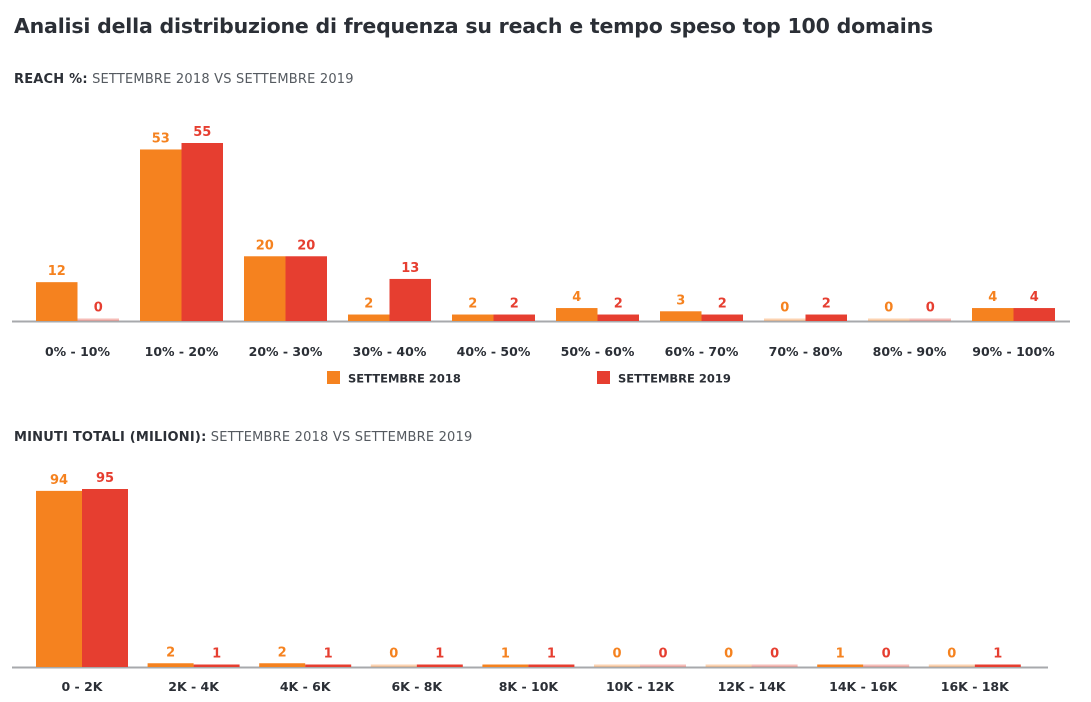  What do you see at coordinates (182, 351) in the screenshot?
I see `reach-category-label: 10% - 20%` at bounding box center [182, 351].